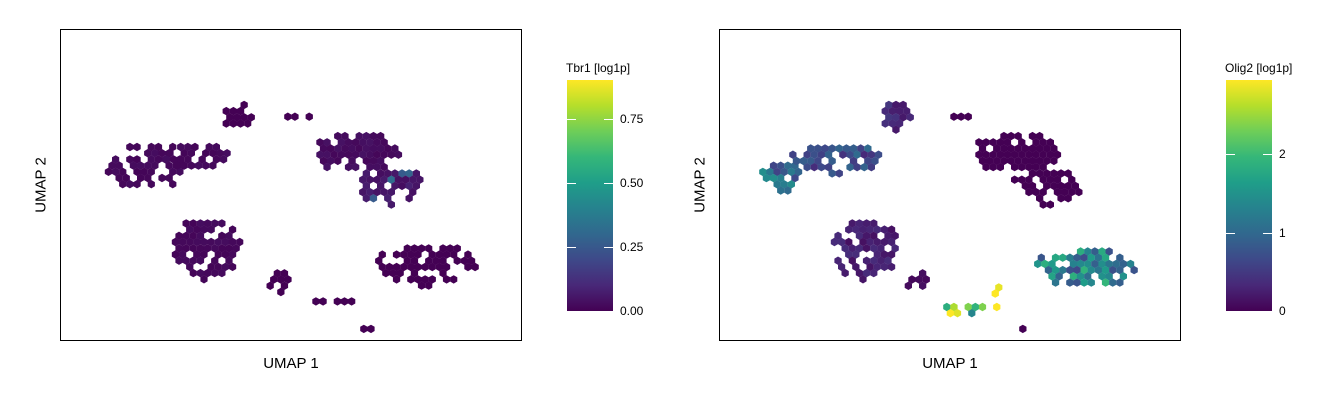 The image size is (1344, 403). What do you see at coordinates (700, 185) in the screenshot?
I see `y-axis-label: UMAP 2` at bounding box center [700, 185].